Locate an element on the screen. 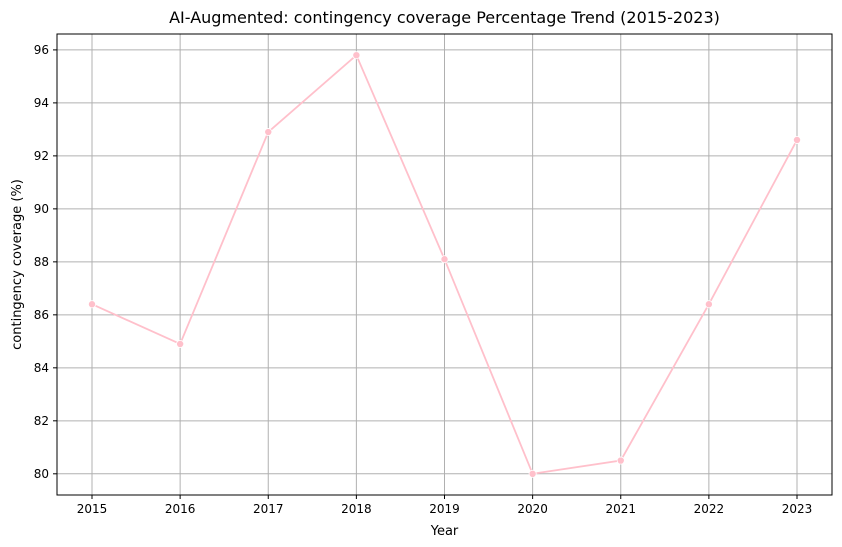 This screenshot has width=842, height=547. x-axis: 2015 2016 2017 2018 2019 2020 2021 2022 2023 is located at coordinates (445, 505).